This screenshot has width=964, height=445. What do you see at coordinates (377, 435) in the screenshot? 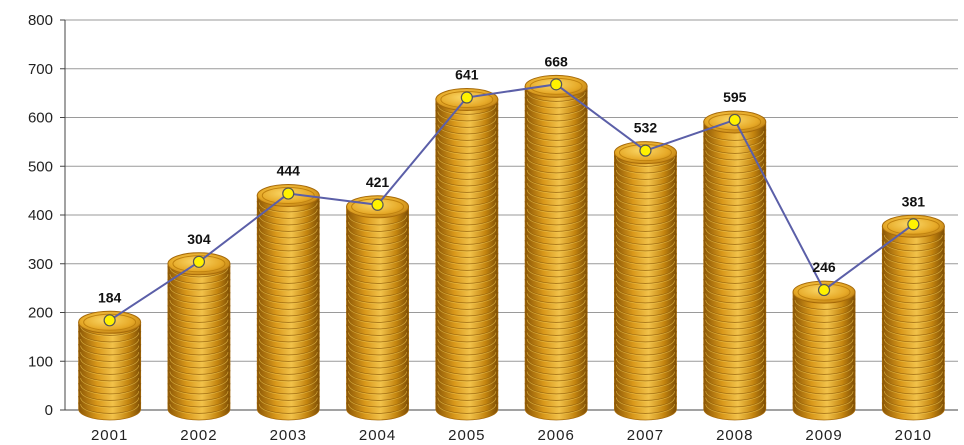
I see `x-tick-label: 2004` at bounding box center [377, 435].